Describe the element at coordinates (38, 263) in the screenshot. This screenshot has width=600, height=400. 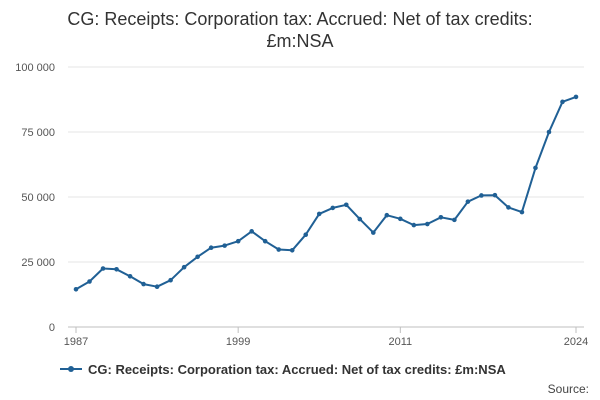
I see `y-tick-label: 25 000` at that location.